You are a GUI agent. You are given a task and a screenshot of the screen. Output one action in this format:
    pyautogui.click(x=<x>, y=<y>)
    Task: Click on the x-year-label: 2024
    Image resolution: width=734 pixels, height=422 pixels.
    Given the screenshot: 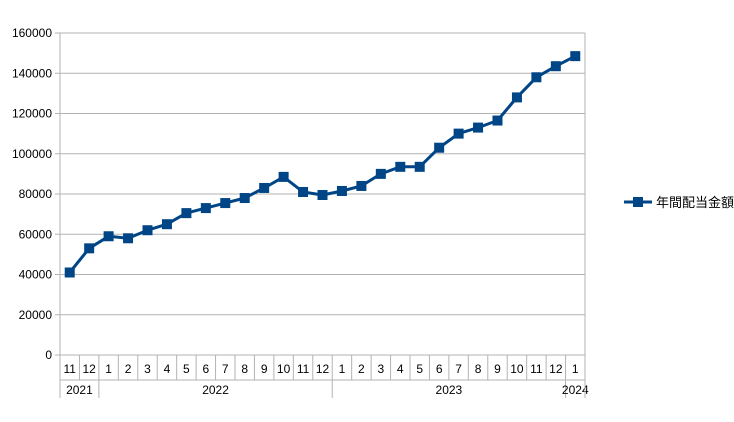 What is the action you would take?
    pyautogui.click(x=575, y=390)
    